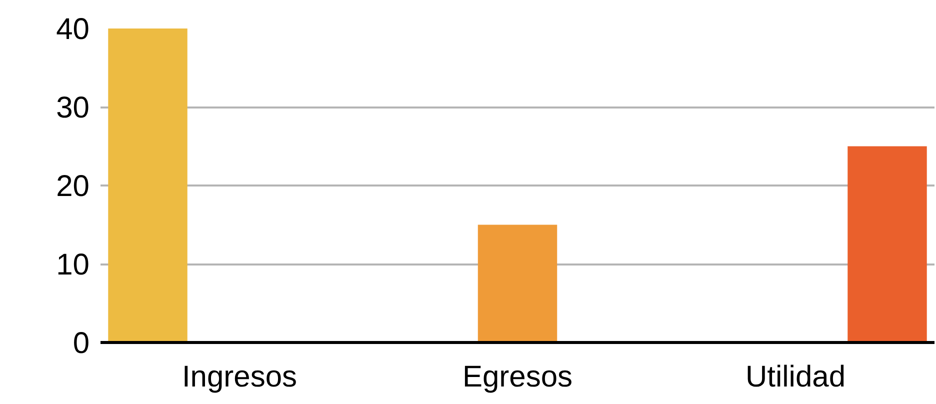 The height and width of the screenshot is (404, 936). I want to click on y-tick-label: 30, so click(73, 108).